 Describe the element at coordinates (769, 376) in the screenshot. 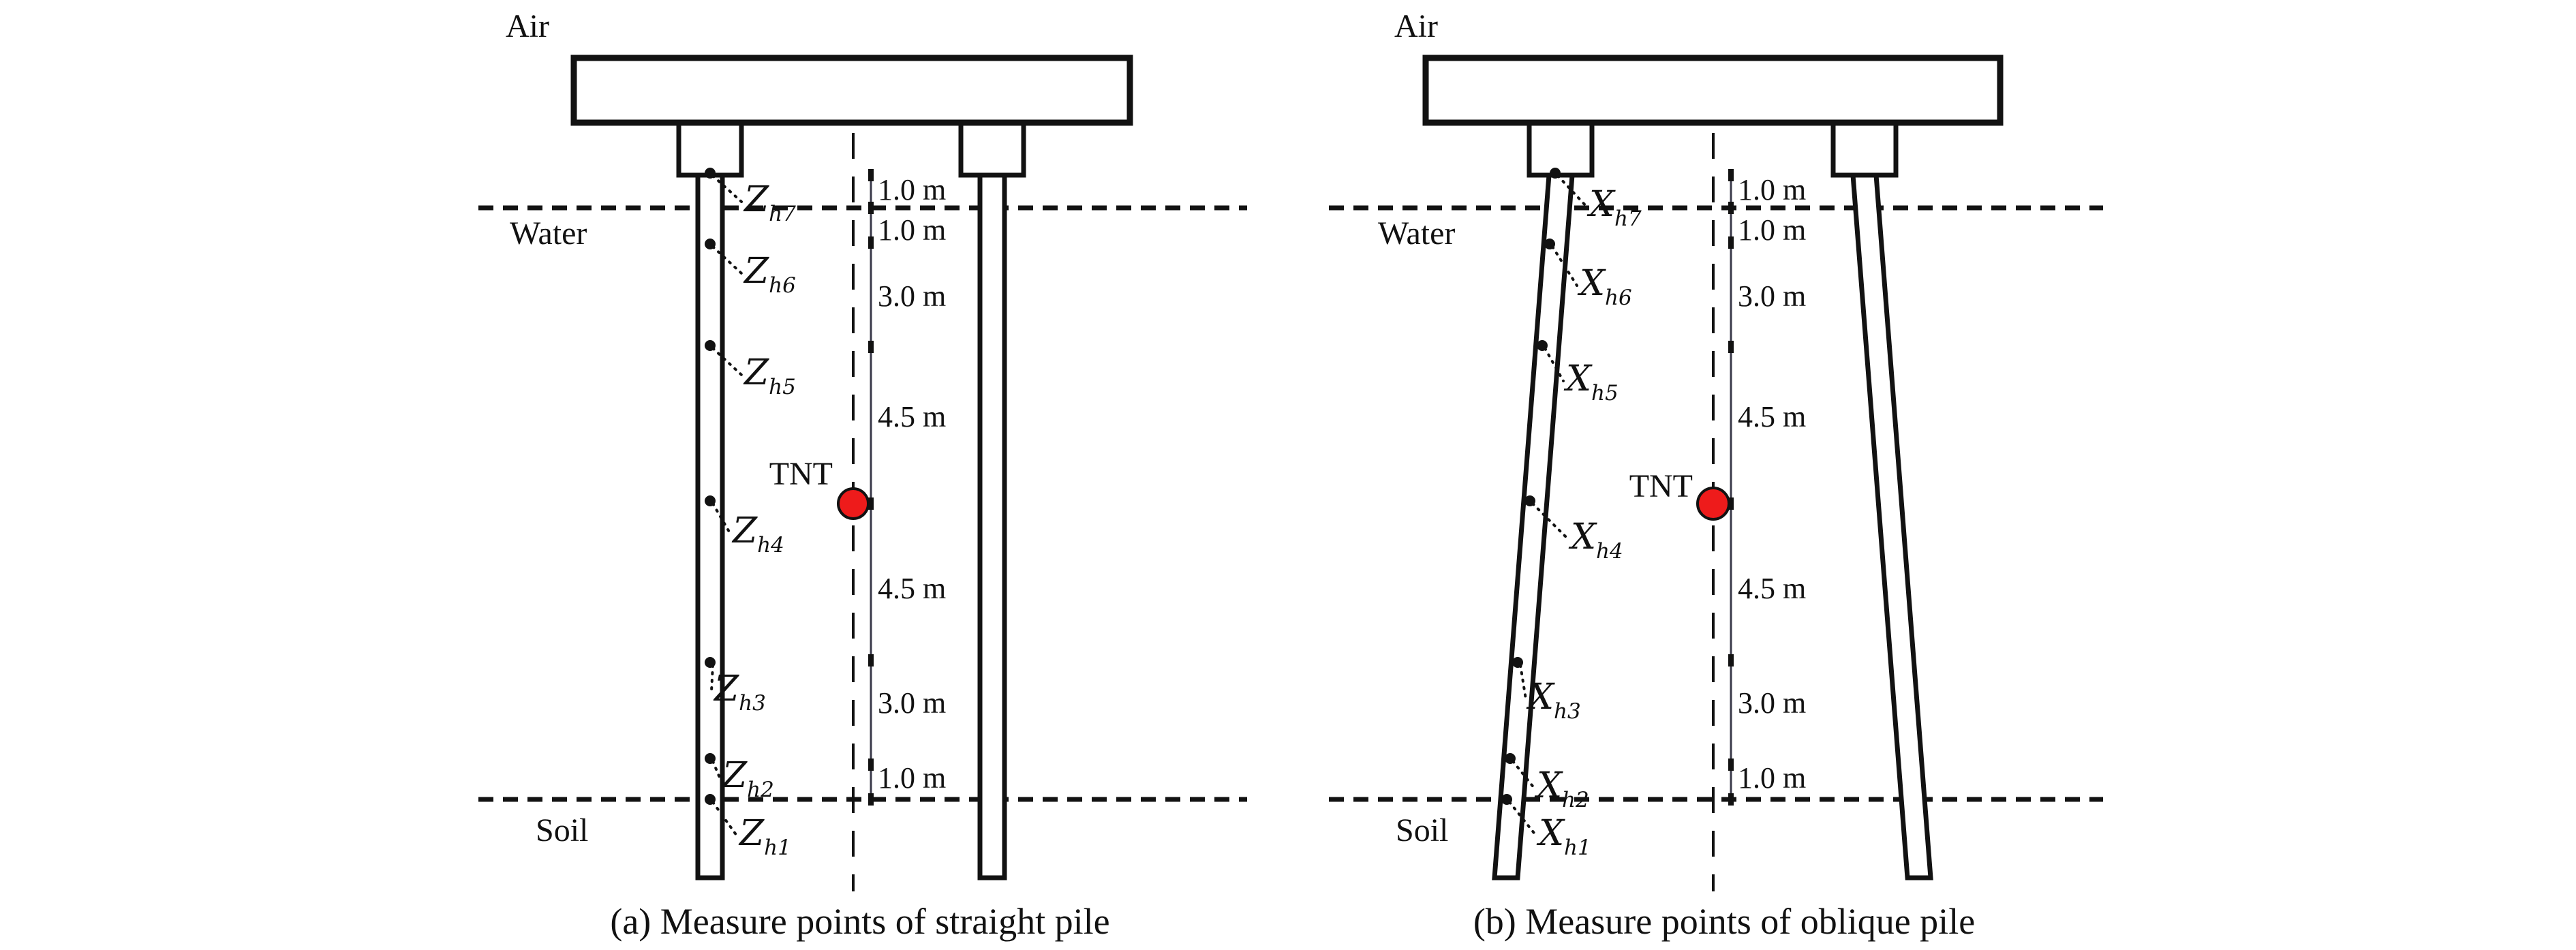

I see `measure-point-label: Zh5` at that location.